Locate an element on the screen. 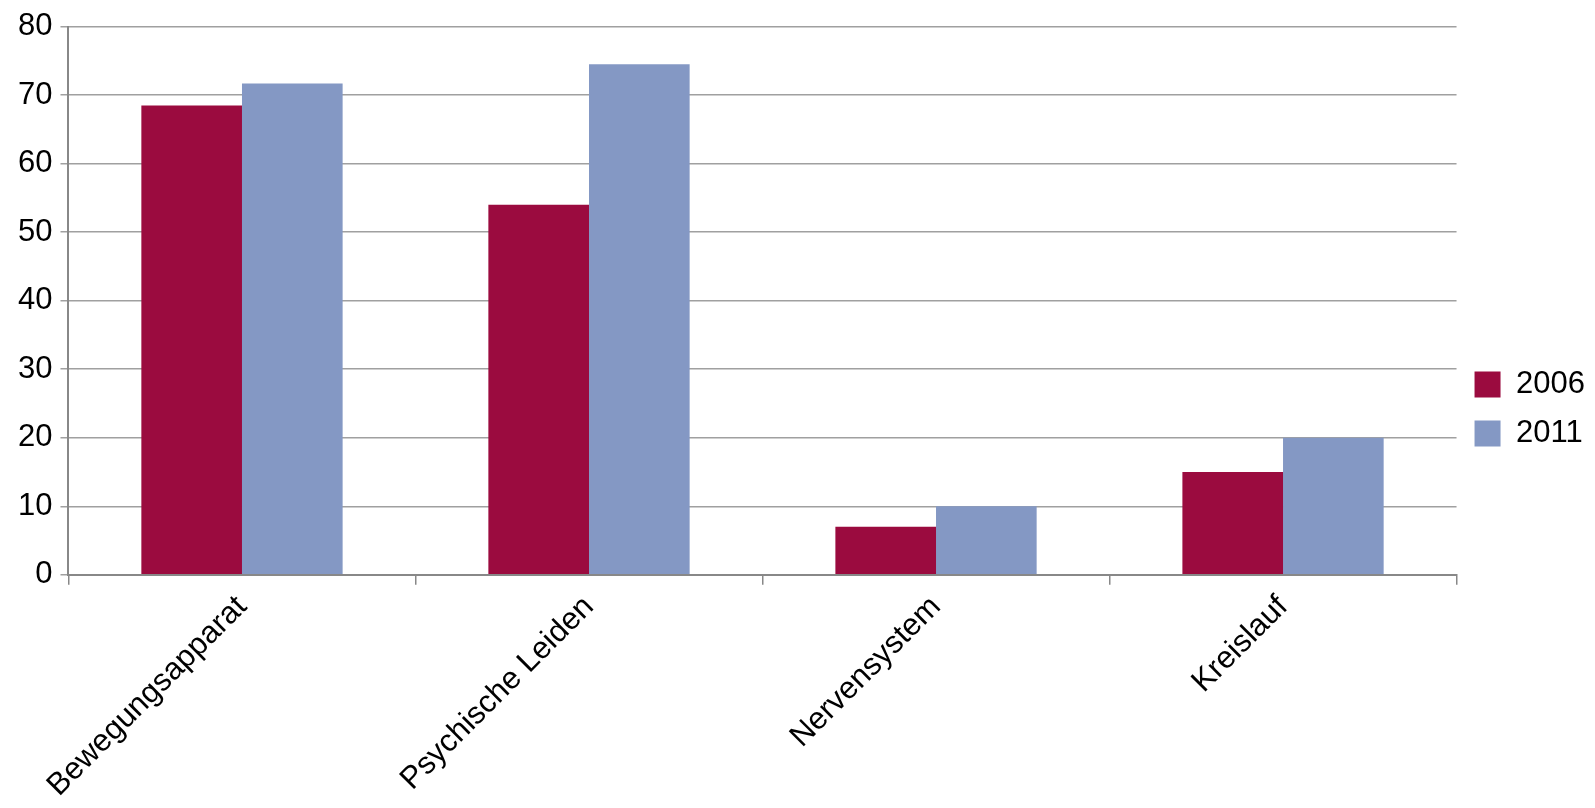 The image size is (1595, 808). y-tick-label: 10 is located at coordinates (35, 504).